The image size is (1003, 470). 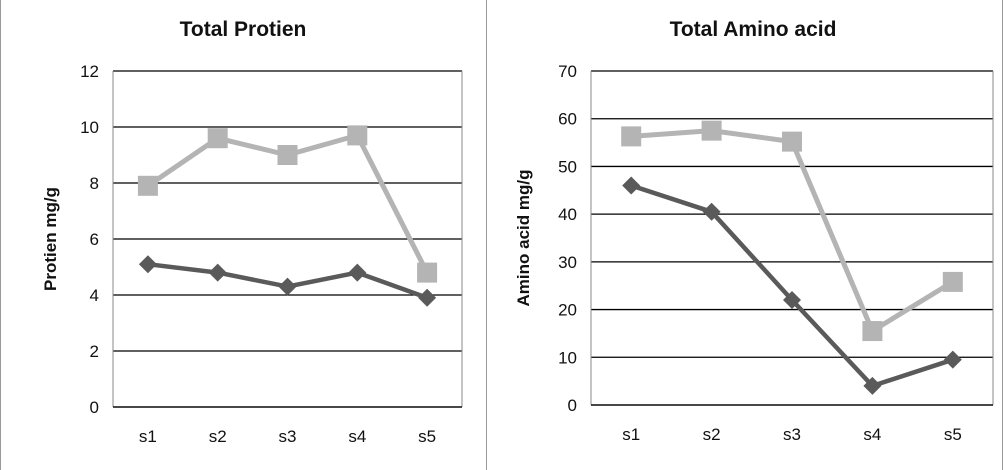 I want to click on y-axis-label: Protien mg/g, so click(x=50, y=239).